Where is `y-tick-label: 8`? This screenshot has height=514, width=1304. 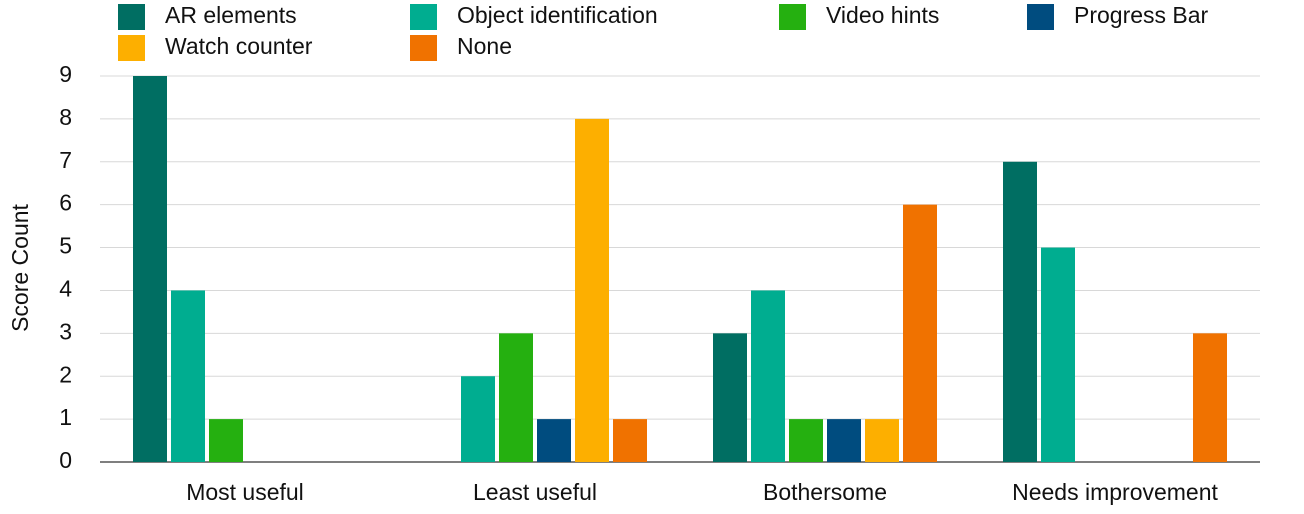
y-tick-label: 8 is located at coordinates (65, 117).